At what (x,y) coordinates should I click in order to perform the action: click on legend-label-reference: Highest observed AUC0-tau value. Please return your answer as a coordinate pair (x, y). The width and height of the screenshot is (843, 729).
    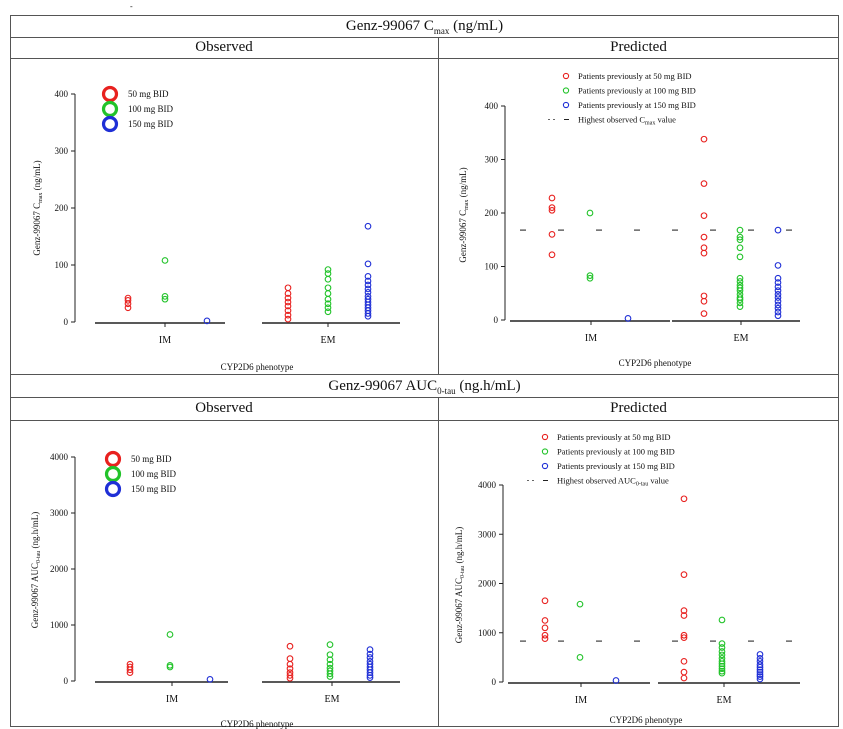
    Looking at the image, I should click on (613, 482).